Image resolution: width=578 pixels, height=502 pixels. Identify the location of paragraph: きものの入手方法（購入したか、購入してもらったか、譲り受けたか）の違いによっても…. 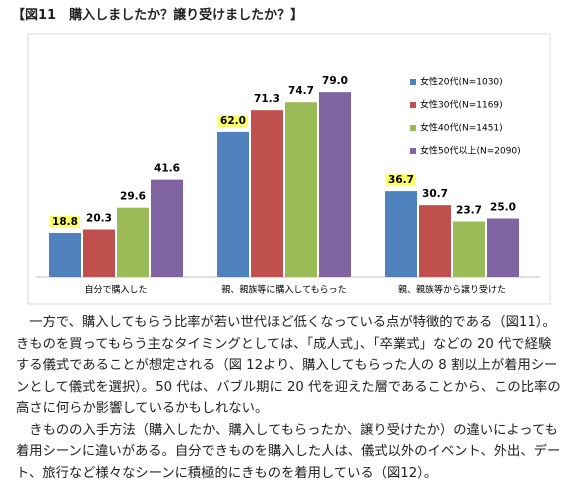
(288, 451).